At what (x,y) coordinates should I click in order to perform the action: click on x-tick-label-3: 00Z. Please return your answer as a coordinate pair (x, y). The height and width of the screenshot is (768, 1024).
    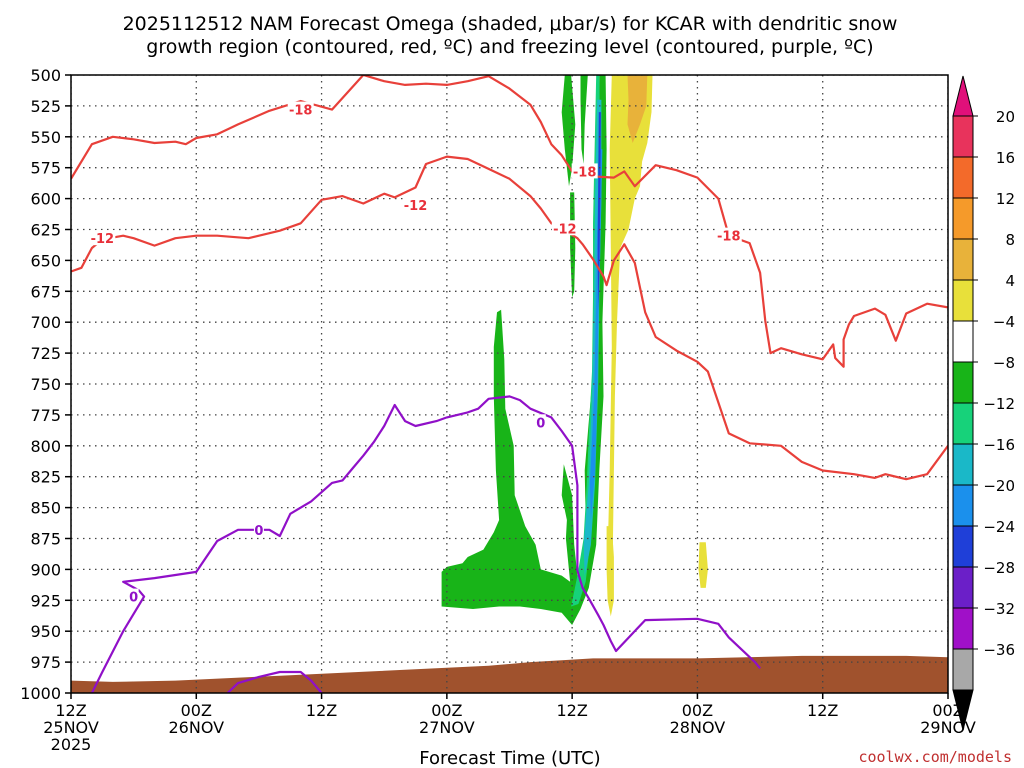
    Looking at the image, I should click on (446, 710).